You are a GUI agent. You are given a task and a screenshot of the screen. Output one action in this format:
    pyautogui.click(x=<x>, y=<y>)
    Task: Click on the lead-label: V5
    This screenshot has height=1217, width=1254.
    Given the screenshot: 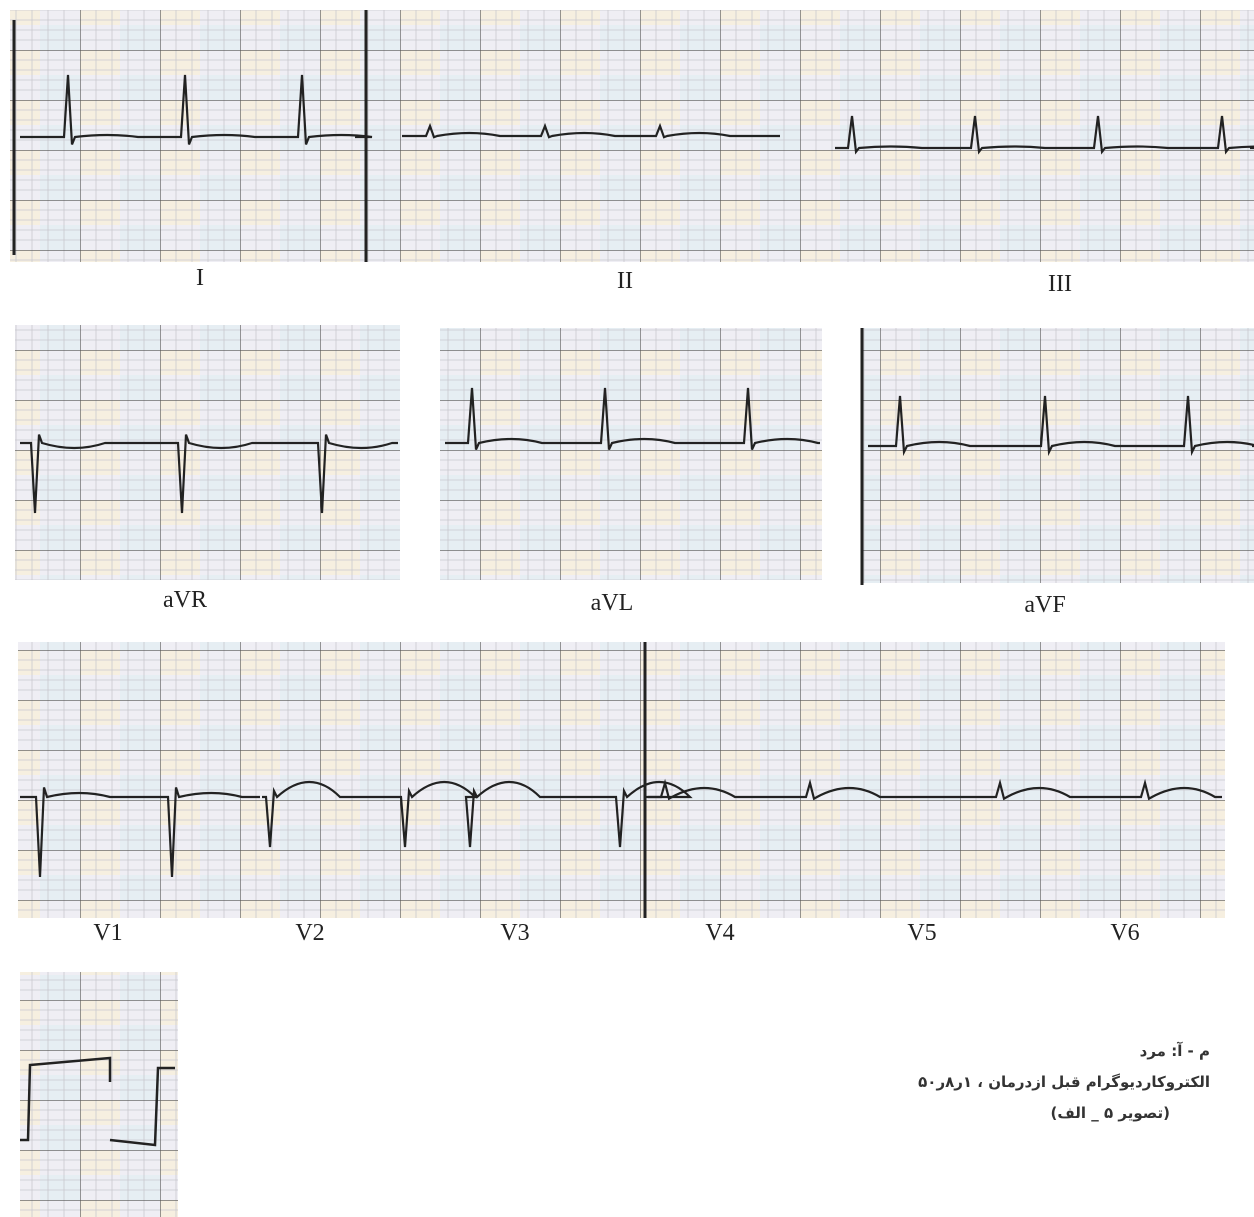 What is the action you would take?
    pyautogui.click(x=921, y=933)
    